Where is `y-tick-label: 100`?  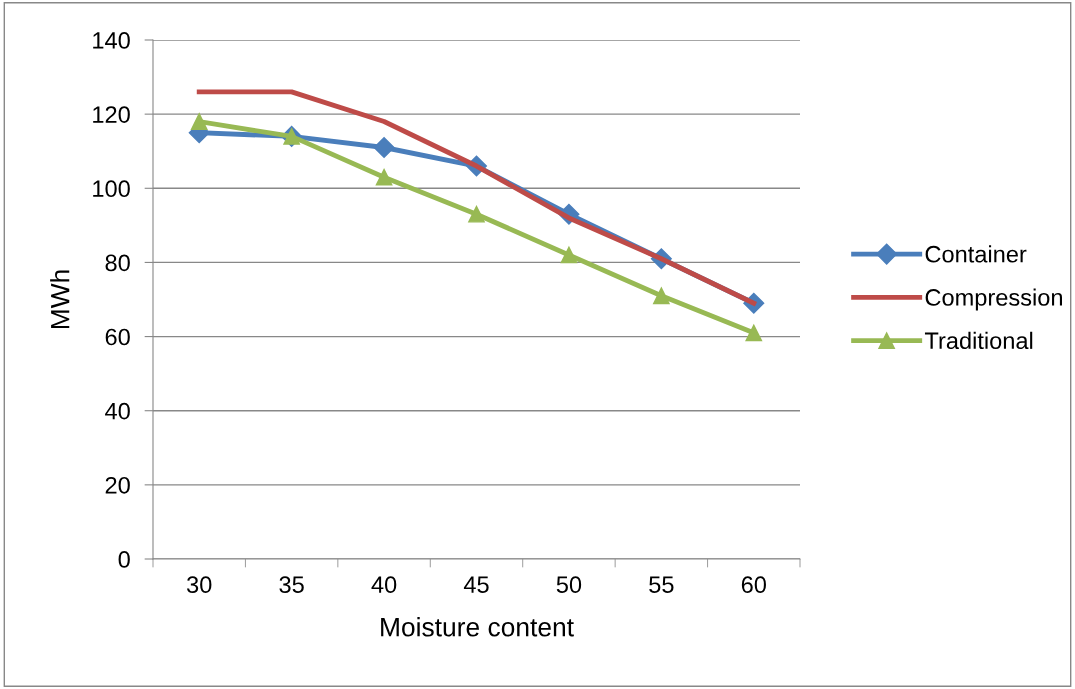
y-tick-label: 100 is located at coordinates (111, 189).